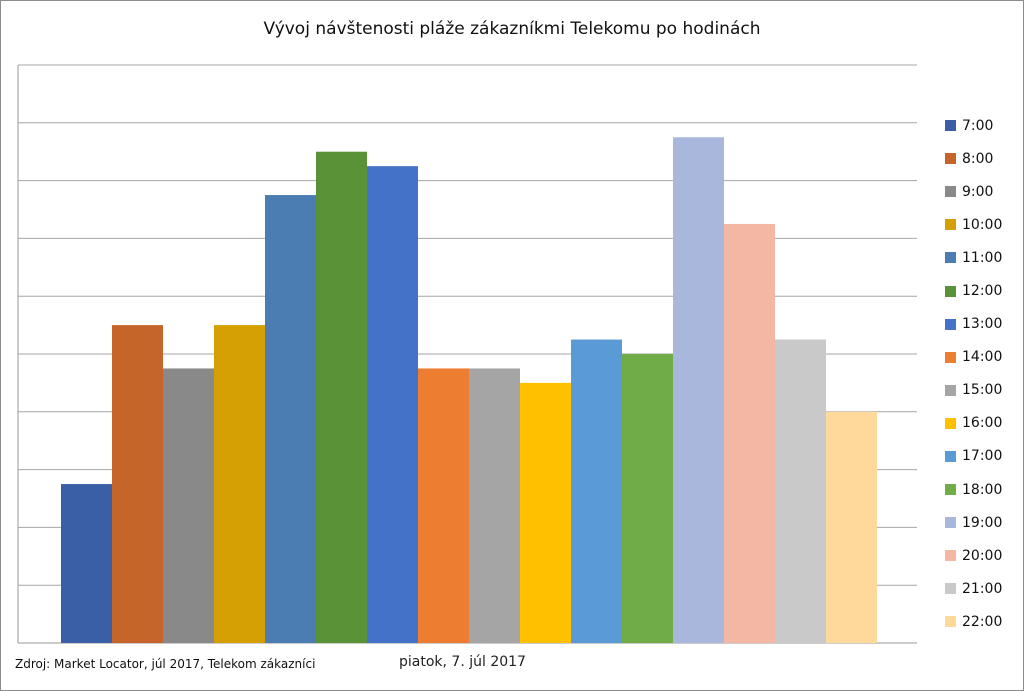 This screenshot has width=1024, height=691. I want to click on legend-item: 8:00, so click(983, 158).